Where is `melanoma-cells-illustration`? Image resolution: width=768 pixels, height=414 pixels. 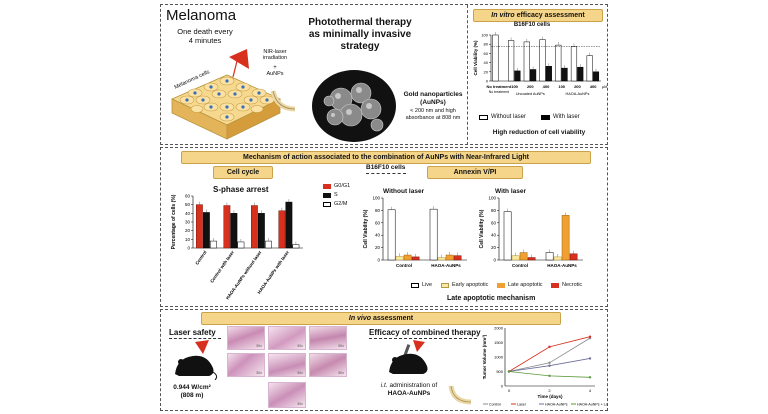
melanoma-cells-illustration is located at coordinates (226, 94).